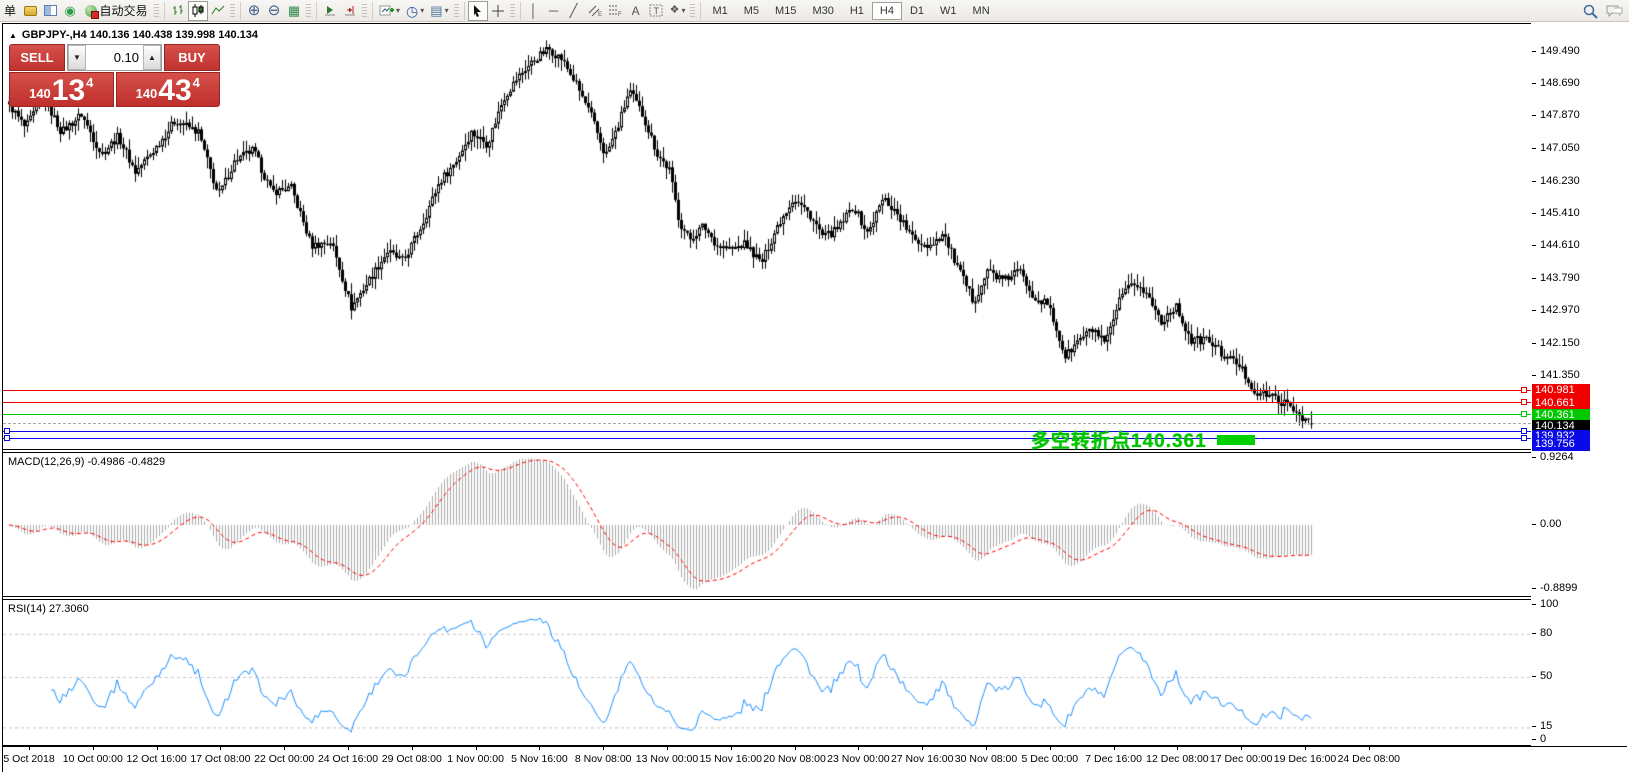 This screenshot has width=1629, height=773. Describe the element at coordinates (398, 10) in the screenshot. I see `dropdown-arrow-icon: ▾` at that location.